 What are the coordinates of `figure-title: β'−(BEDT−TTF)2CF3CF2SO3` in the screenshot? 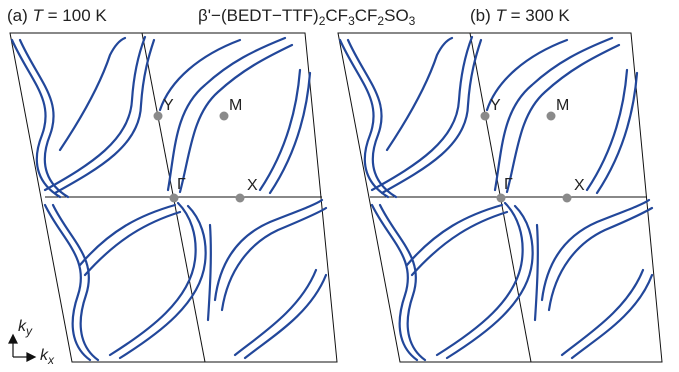 It's located at (307, 17).